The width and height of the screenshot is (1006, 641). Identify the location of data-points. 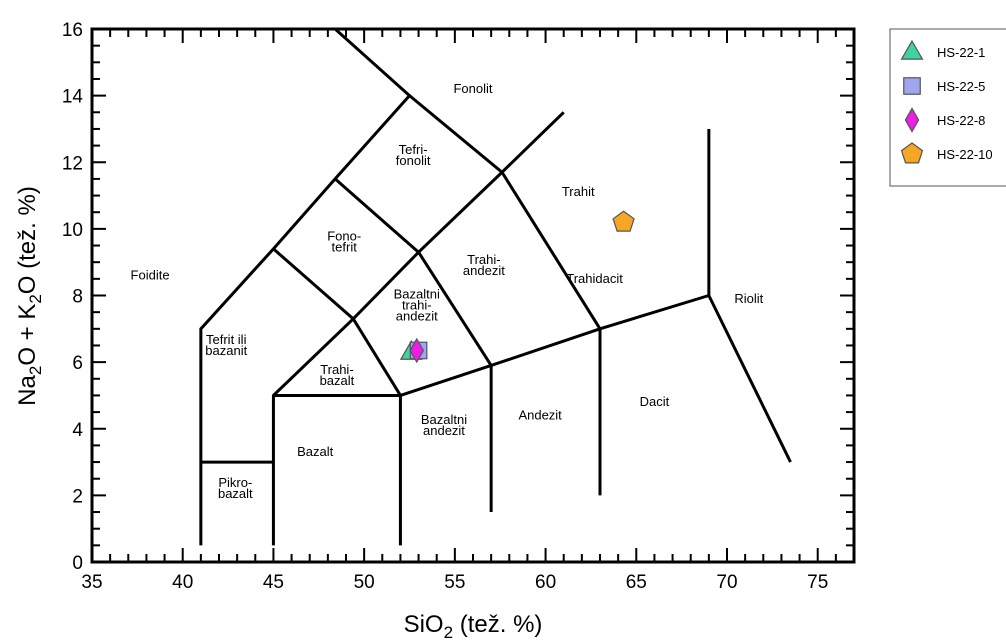
(517, 287).